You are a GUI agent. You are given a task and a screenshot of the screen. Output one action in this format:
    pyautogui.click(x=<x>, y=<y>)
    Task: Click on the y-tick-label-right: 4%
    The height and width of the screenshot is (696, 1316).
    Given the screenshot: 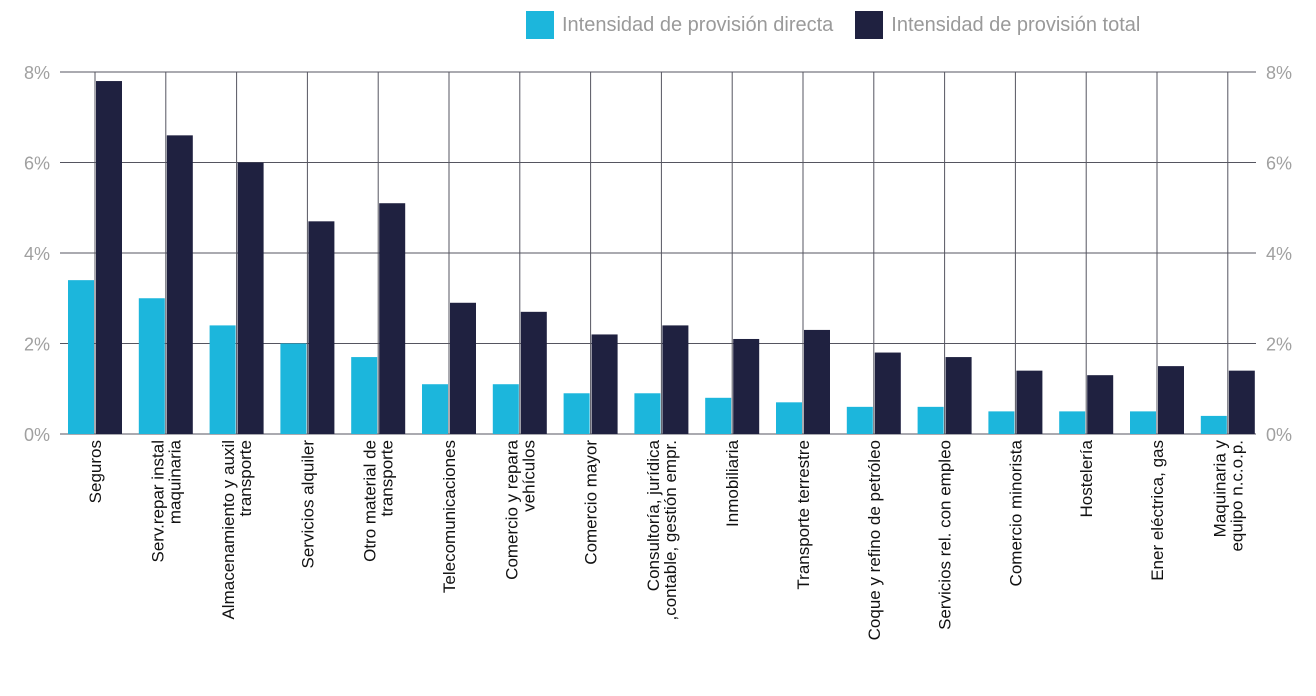 What is the action you would take?
    pyautogui.click(x=1279, y=254)
    